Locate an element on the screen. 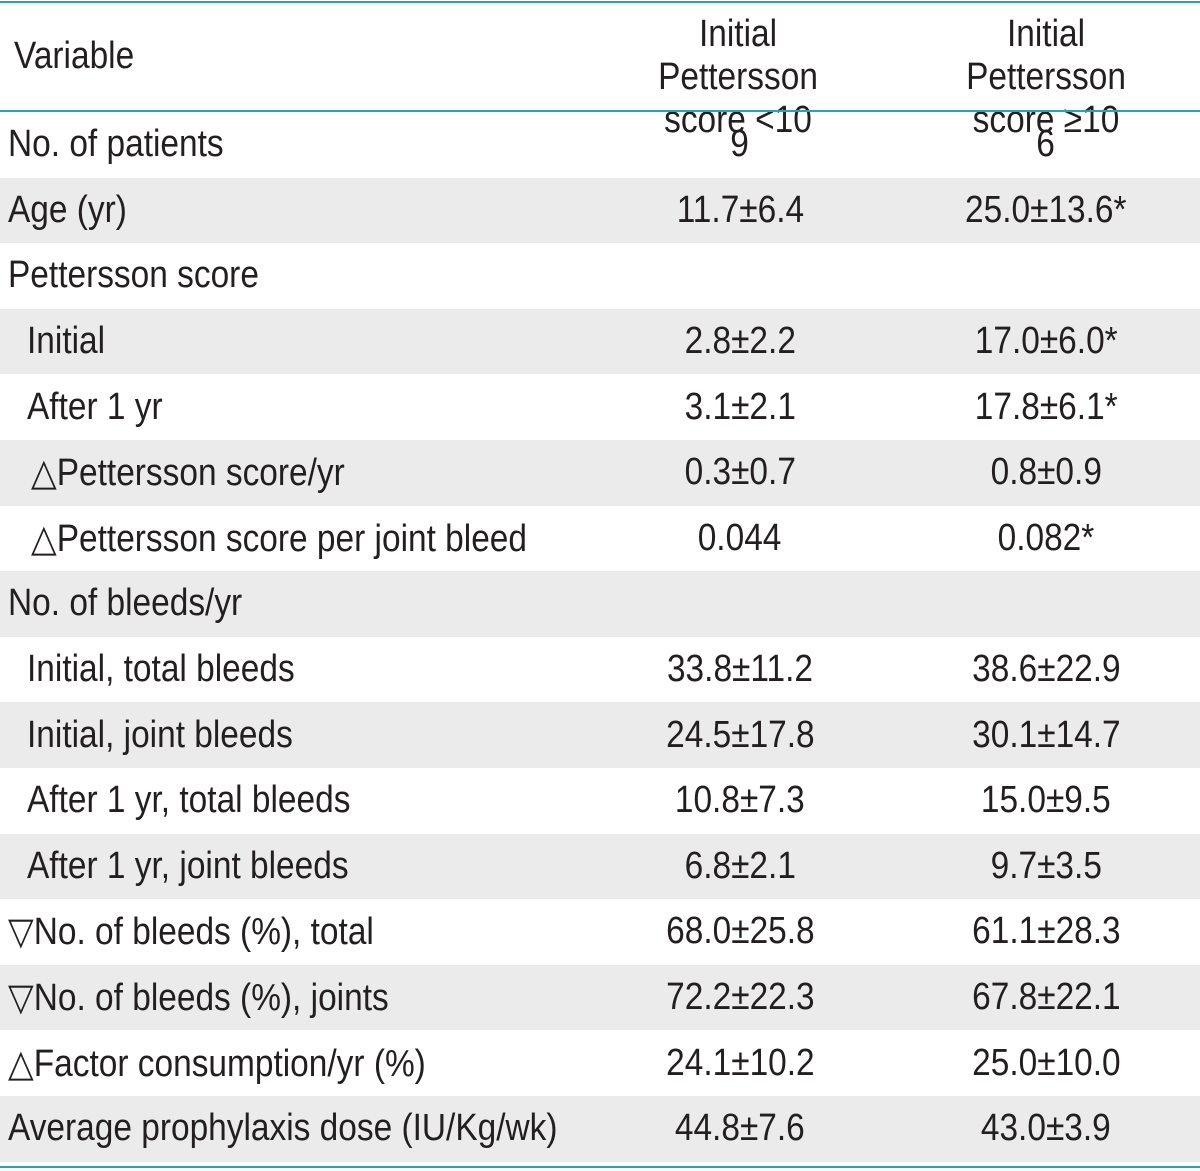 The width and height of the screenshot is (1200, 1171). row-label: No. of bleeds/yr is located at coordinates (125, 603).